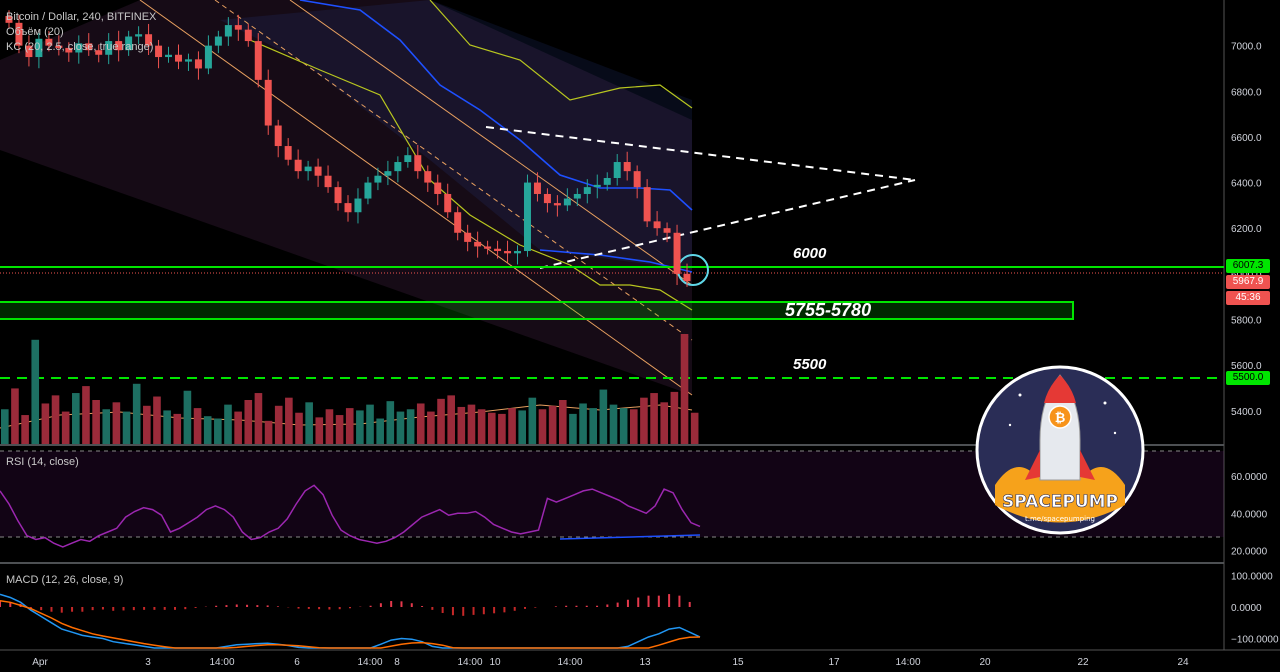 The height and width of the screenshot is (672, 1280). Describe the element at coordinates (491, 143) in the screenshot. I see `channel-upper-line` at that location.